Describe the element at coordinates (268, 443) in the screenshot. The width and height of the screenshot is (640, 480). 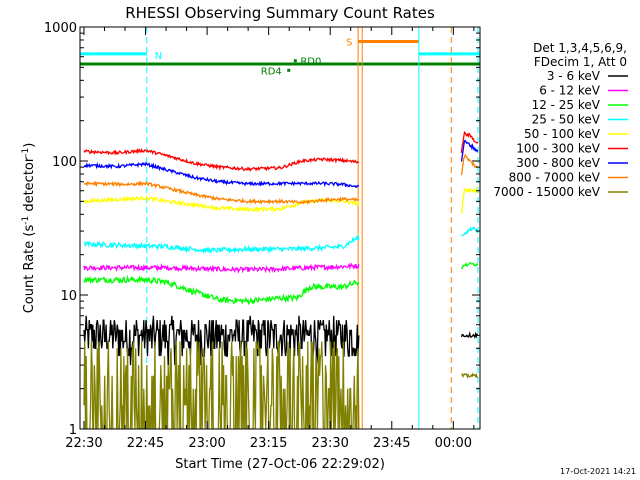
I see `x-tick-label: 23:15` at that location.